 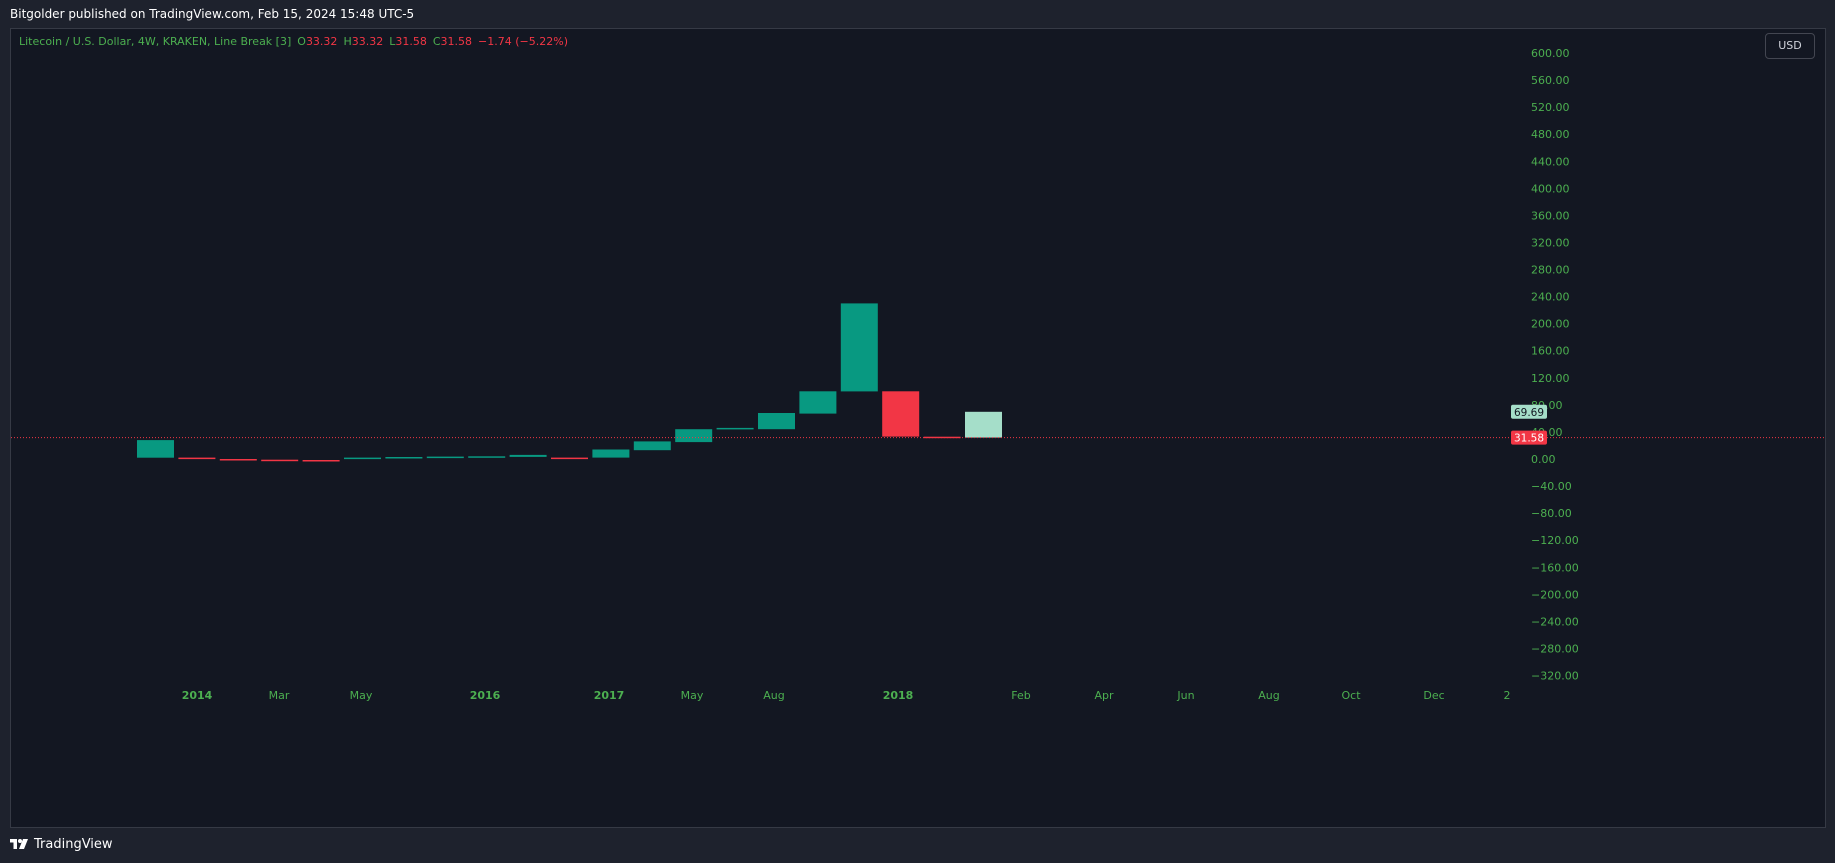 I want to click on x-tick-label: Jun, so click(x=1185, y=695).